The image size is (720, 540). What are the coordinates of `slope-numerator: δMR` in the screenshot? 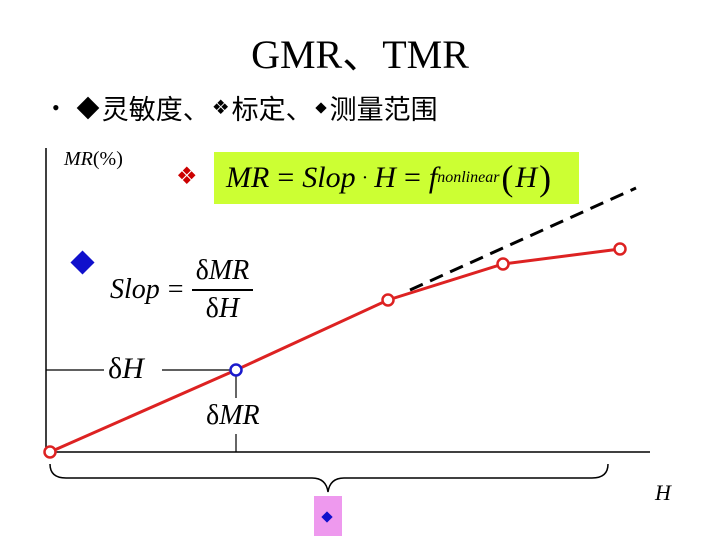 It's located at (222, 273).